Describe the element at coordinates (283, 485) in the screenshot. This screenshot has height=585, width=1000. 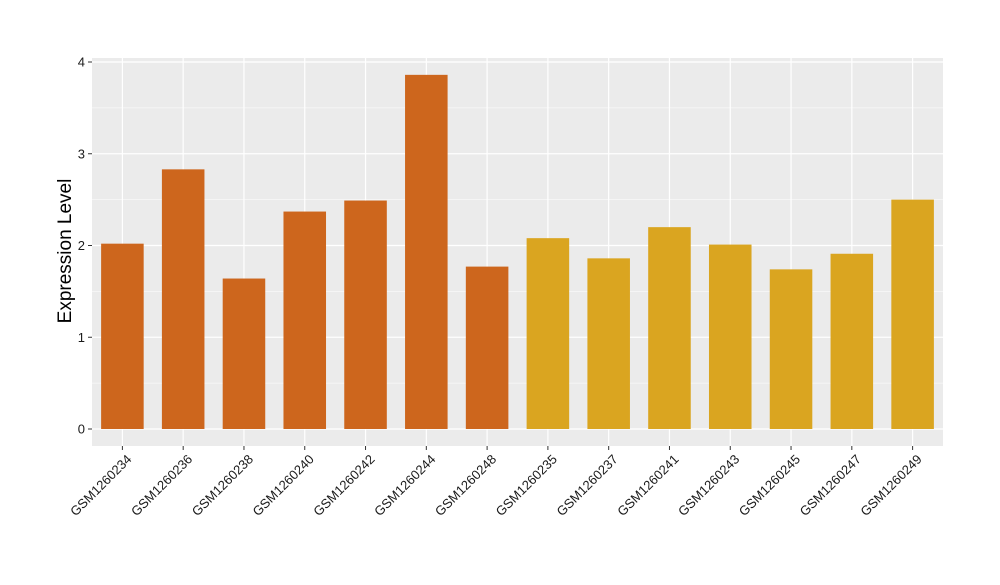
I see `x-tick-label: GSM1260240` at that location.